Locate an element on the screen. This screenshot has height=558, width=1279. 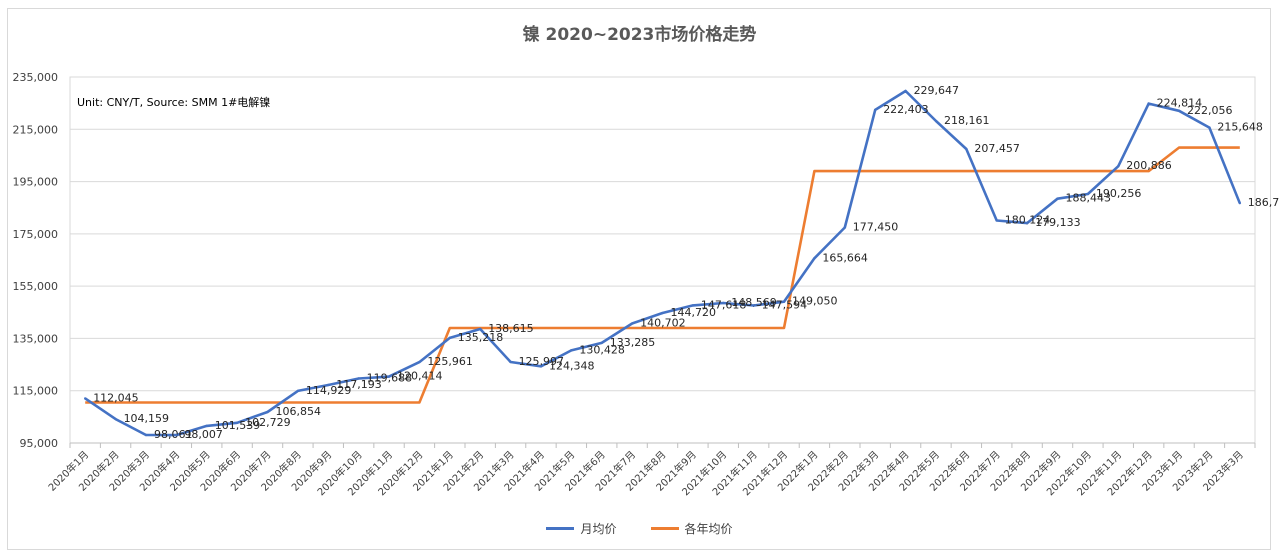
y-tick-label: 215,000 is located at coordinates (36, 129).